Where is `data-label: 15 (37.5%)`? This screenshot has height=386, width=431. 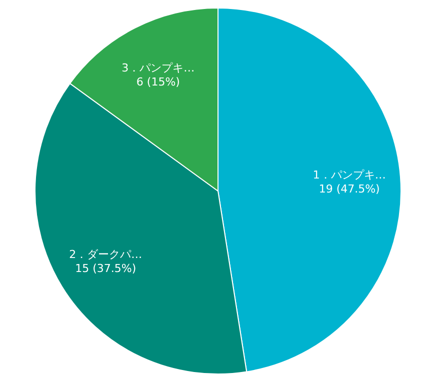
data-label: 15 (37.5%) is located at coordinates (105, 268).